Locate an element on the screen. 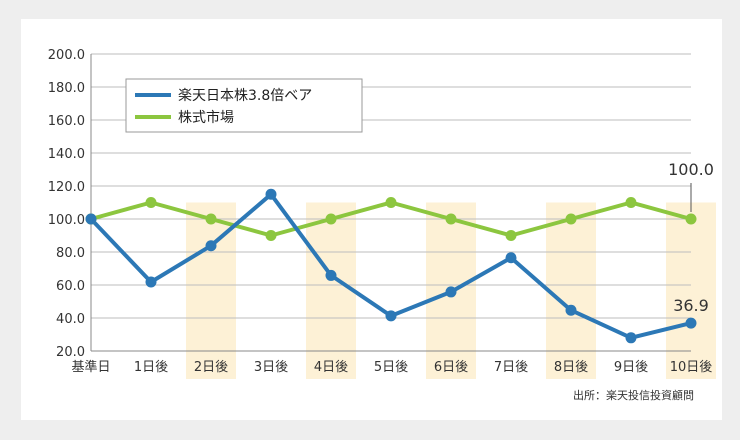 This screenshot has height=440, width=740. legend-box is located at coordinates (244, 105).